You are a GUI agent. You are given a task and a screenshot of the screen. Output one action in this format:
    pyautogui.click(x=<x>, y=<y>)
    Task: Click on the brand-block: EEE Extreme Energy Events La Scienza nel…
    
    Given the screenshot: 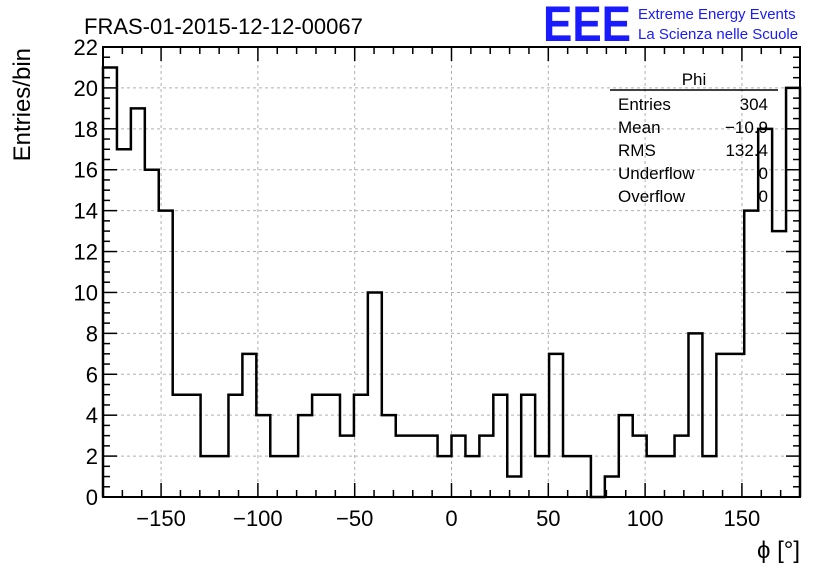 What is the action you would take?
    pyautogui.click(x=670, y=26)
    